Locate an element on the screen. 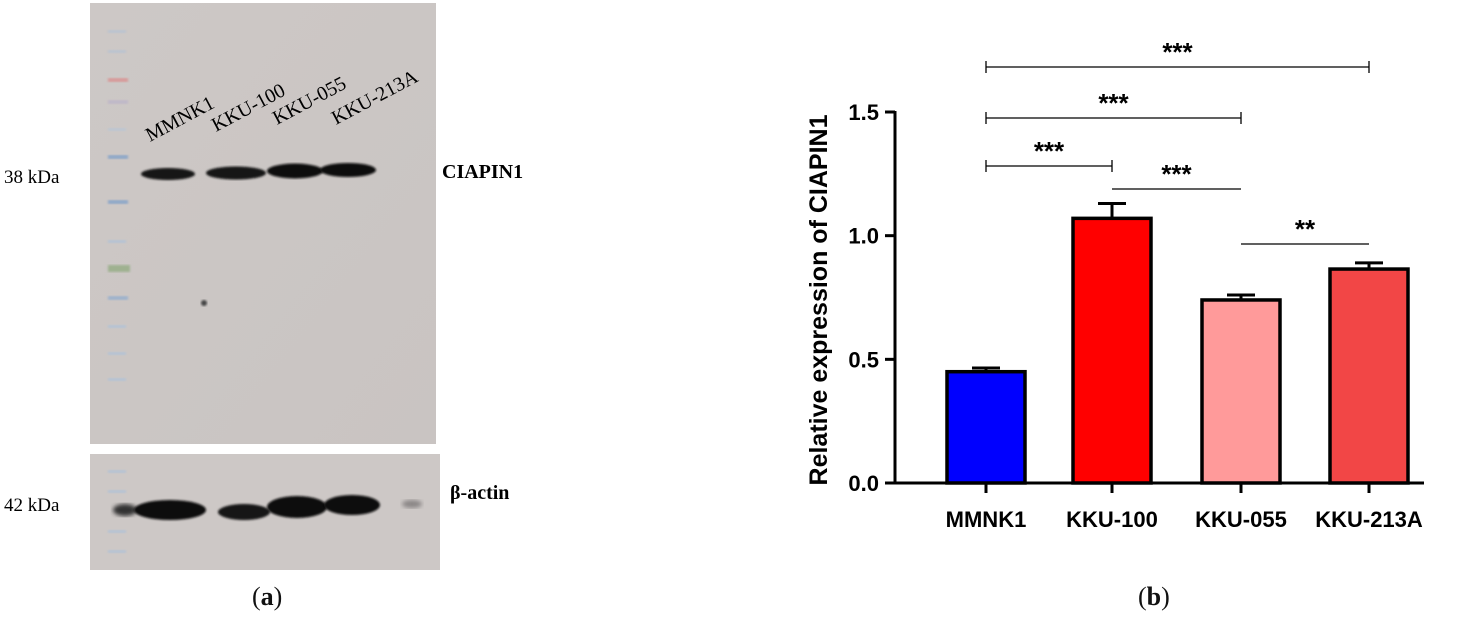 The width and height of the screenshot is (1465, 617). x-tick-label: KKU-213A is located at coordinates (1369, 519).